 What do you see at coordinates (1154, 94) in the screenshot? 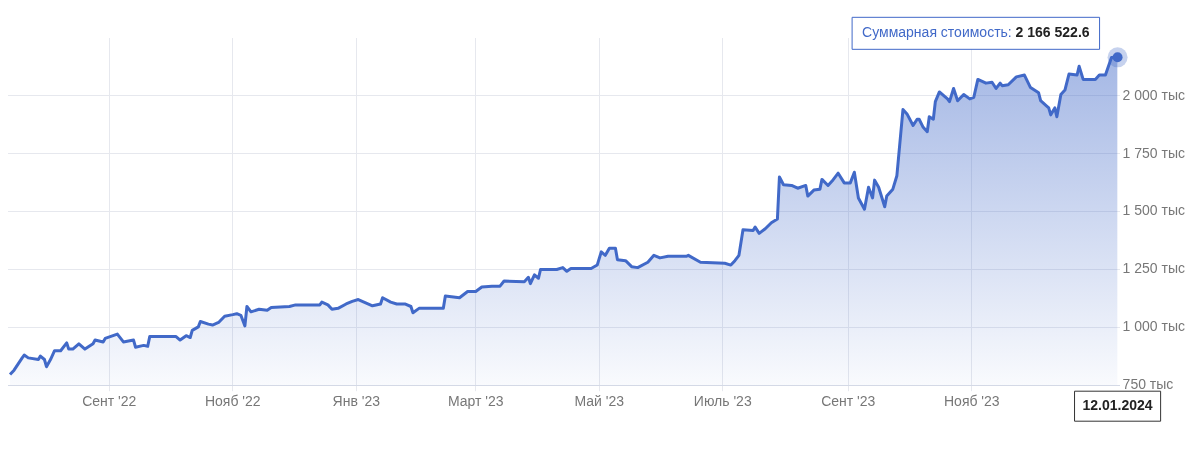
I see `y-tick-label: 2 000 тыс` at bounding box center [1154, 94].